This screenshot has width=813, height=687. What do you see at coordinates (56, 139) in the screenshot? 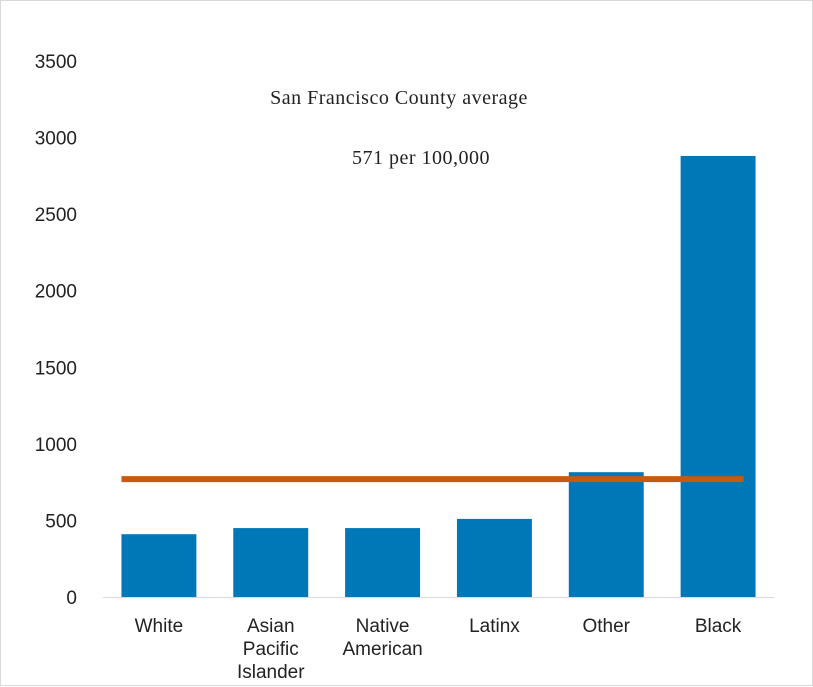
I see `y-tick-label: 3000` at bounding box center [56, 139].